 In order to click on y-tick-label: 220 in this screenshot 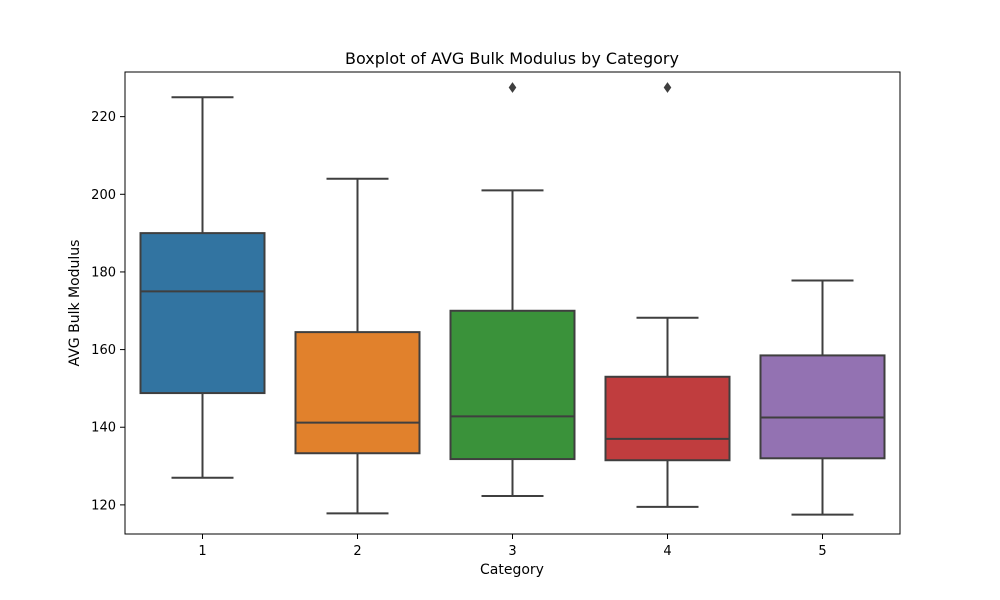, I will do `click(103, 117)`.